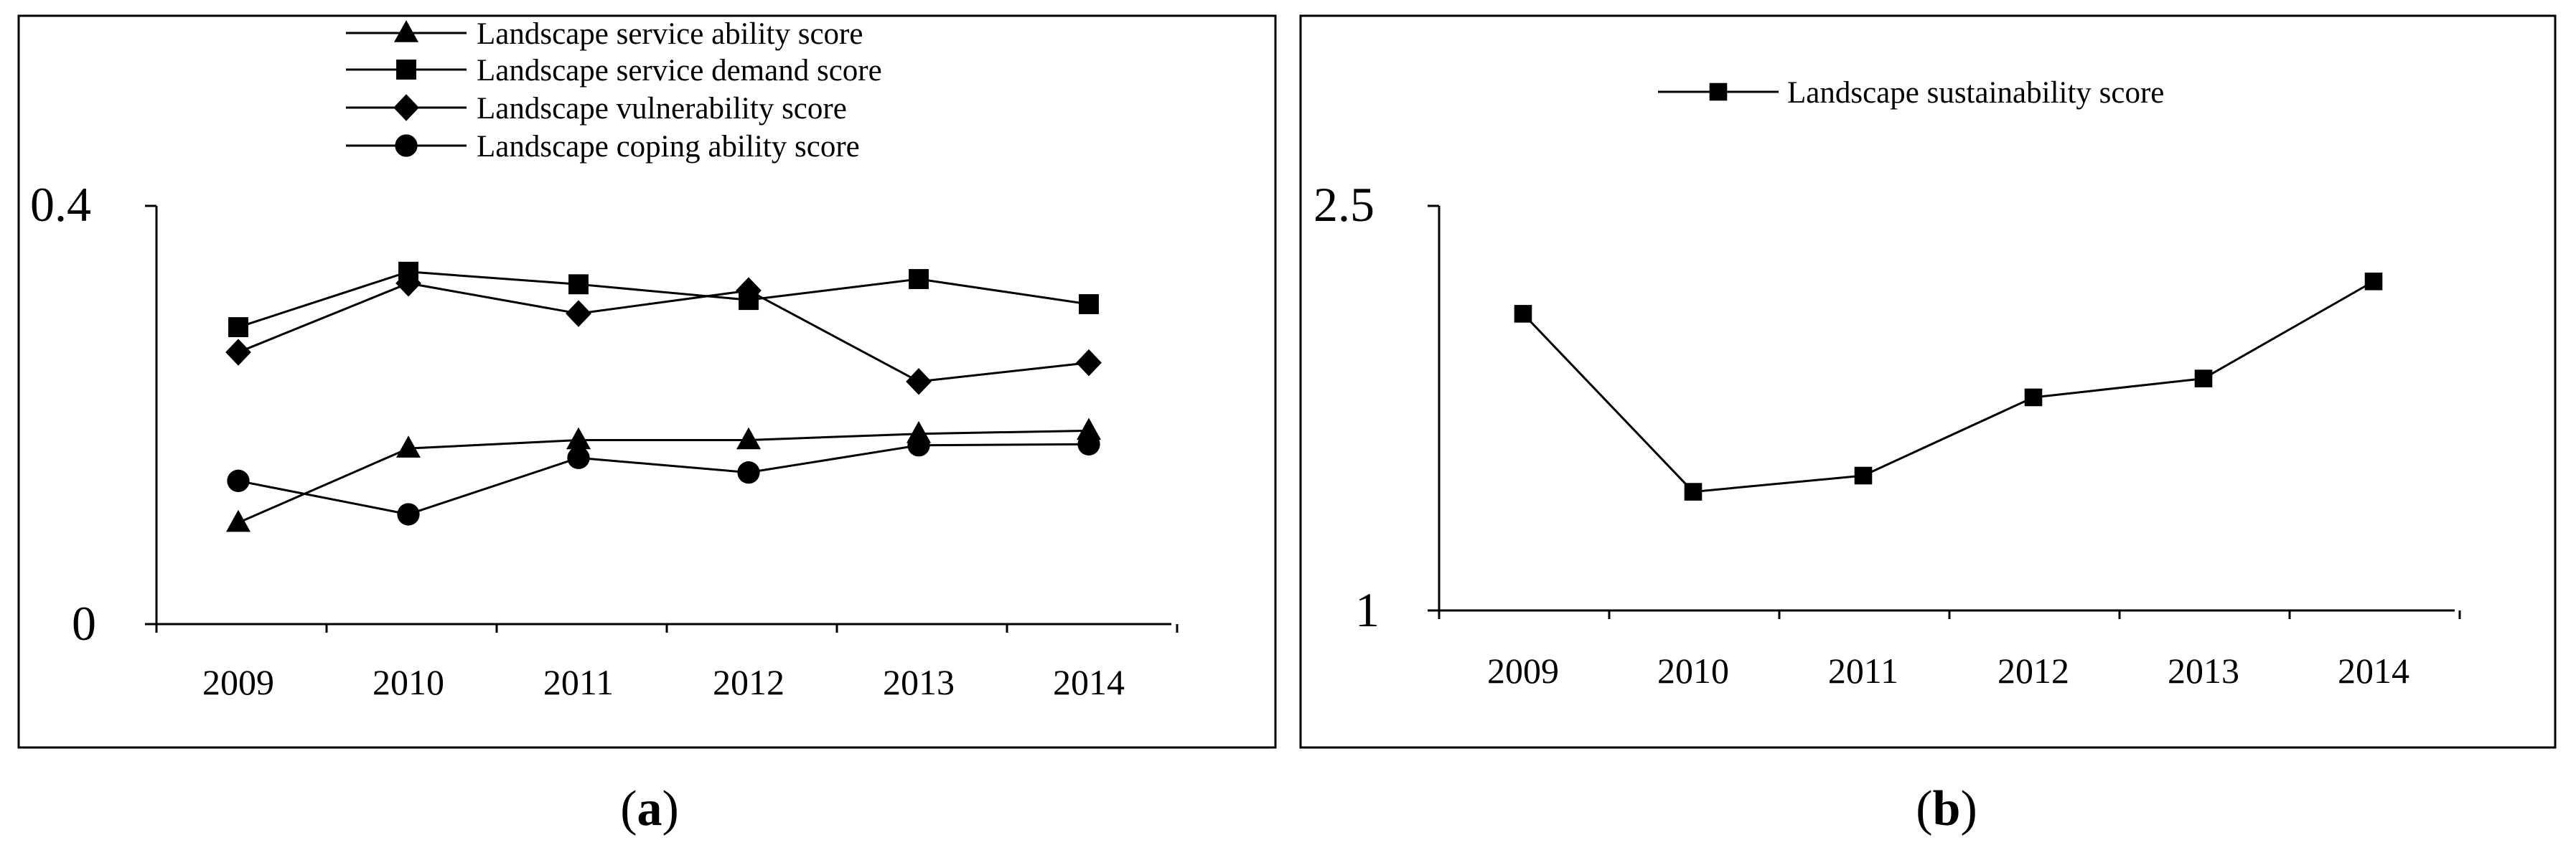 The height and width of the screenshot is (868, 2576). What do you see at coordinates (664, 396) in the screenshot?
I see `panel-a-series` at bounding box center [664, 396].